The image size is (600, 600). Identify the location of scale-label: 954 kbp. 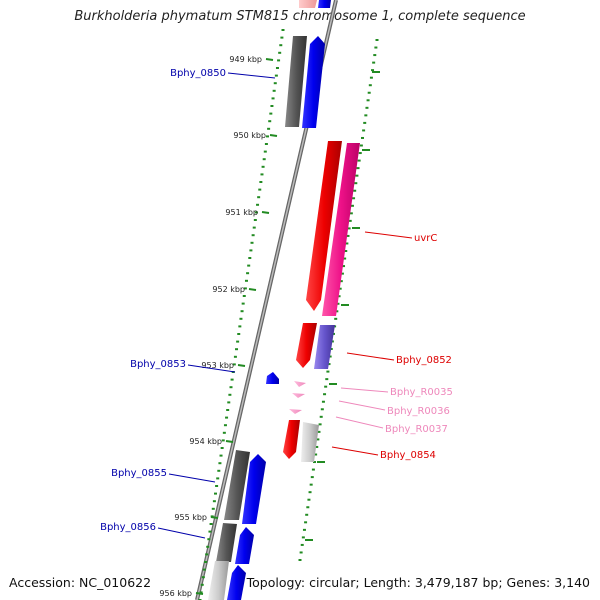
(205, 441).